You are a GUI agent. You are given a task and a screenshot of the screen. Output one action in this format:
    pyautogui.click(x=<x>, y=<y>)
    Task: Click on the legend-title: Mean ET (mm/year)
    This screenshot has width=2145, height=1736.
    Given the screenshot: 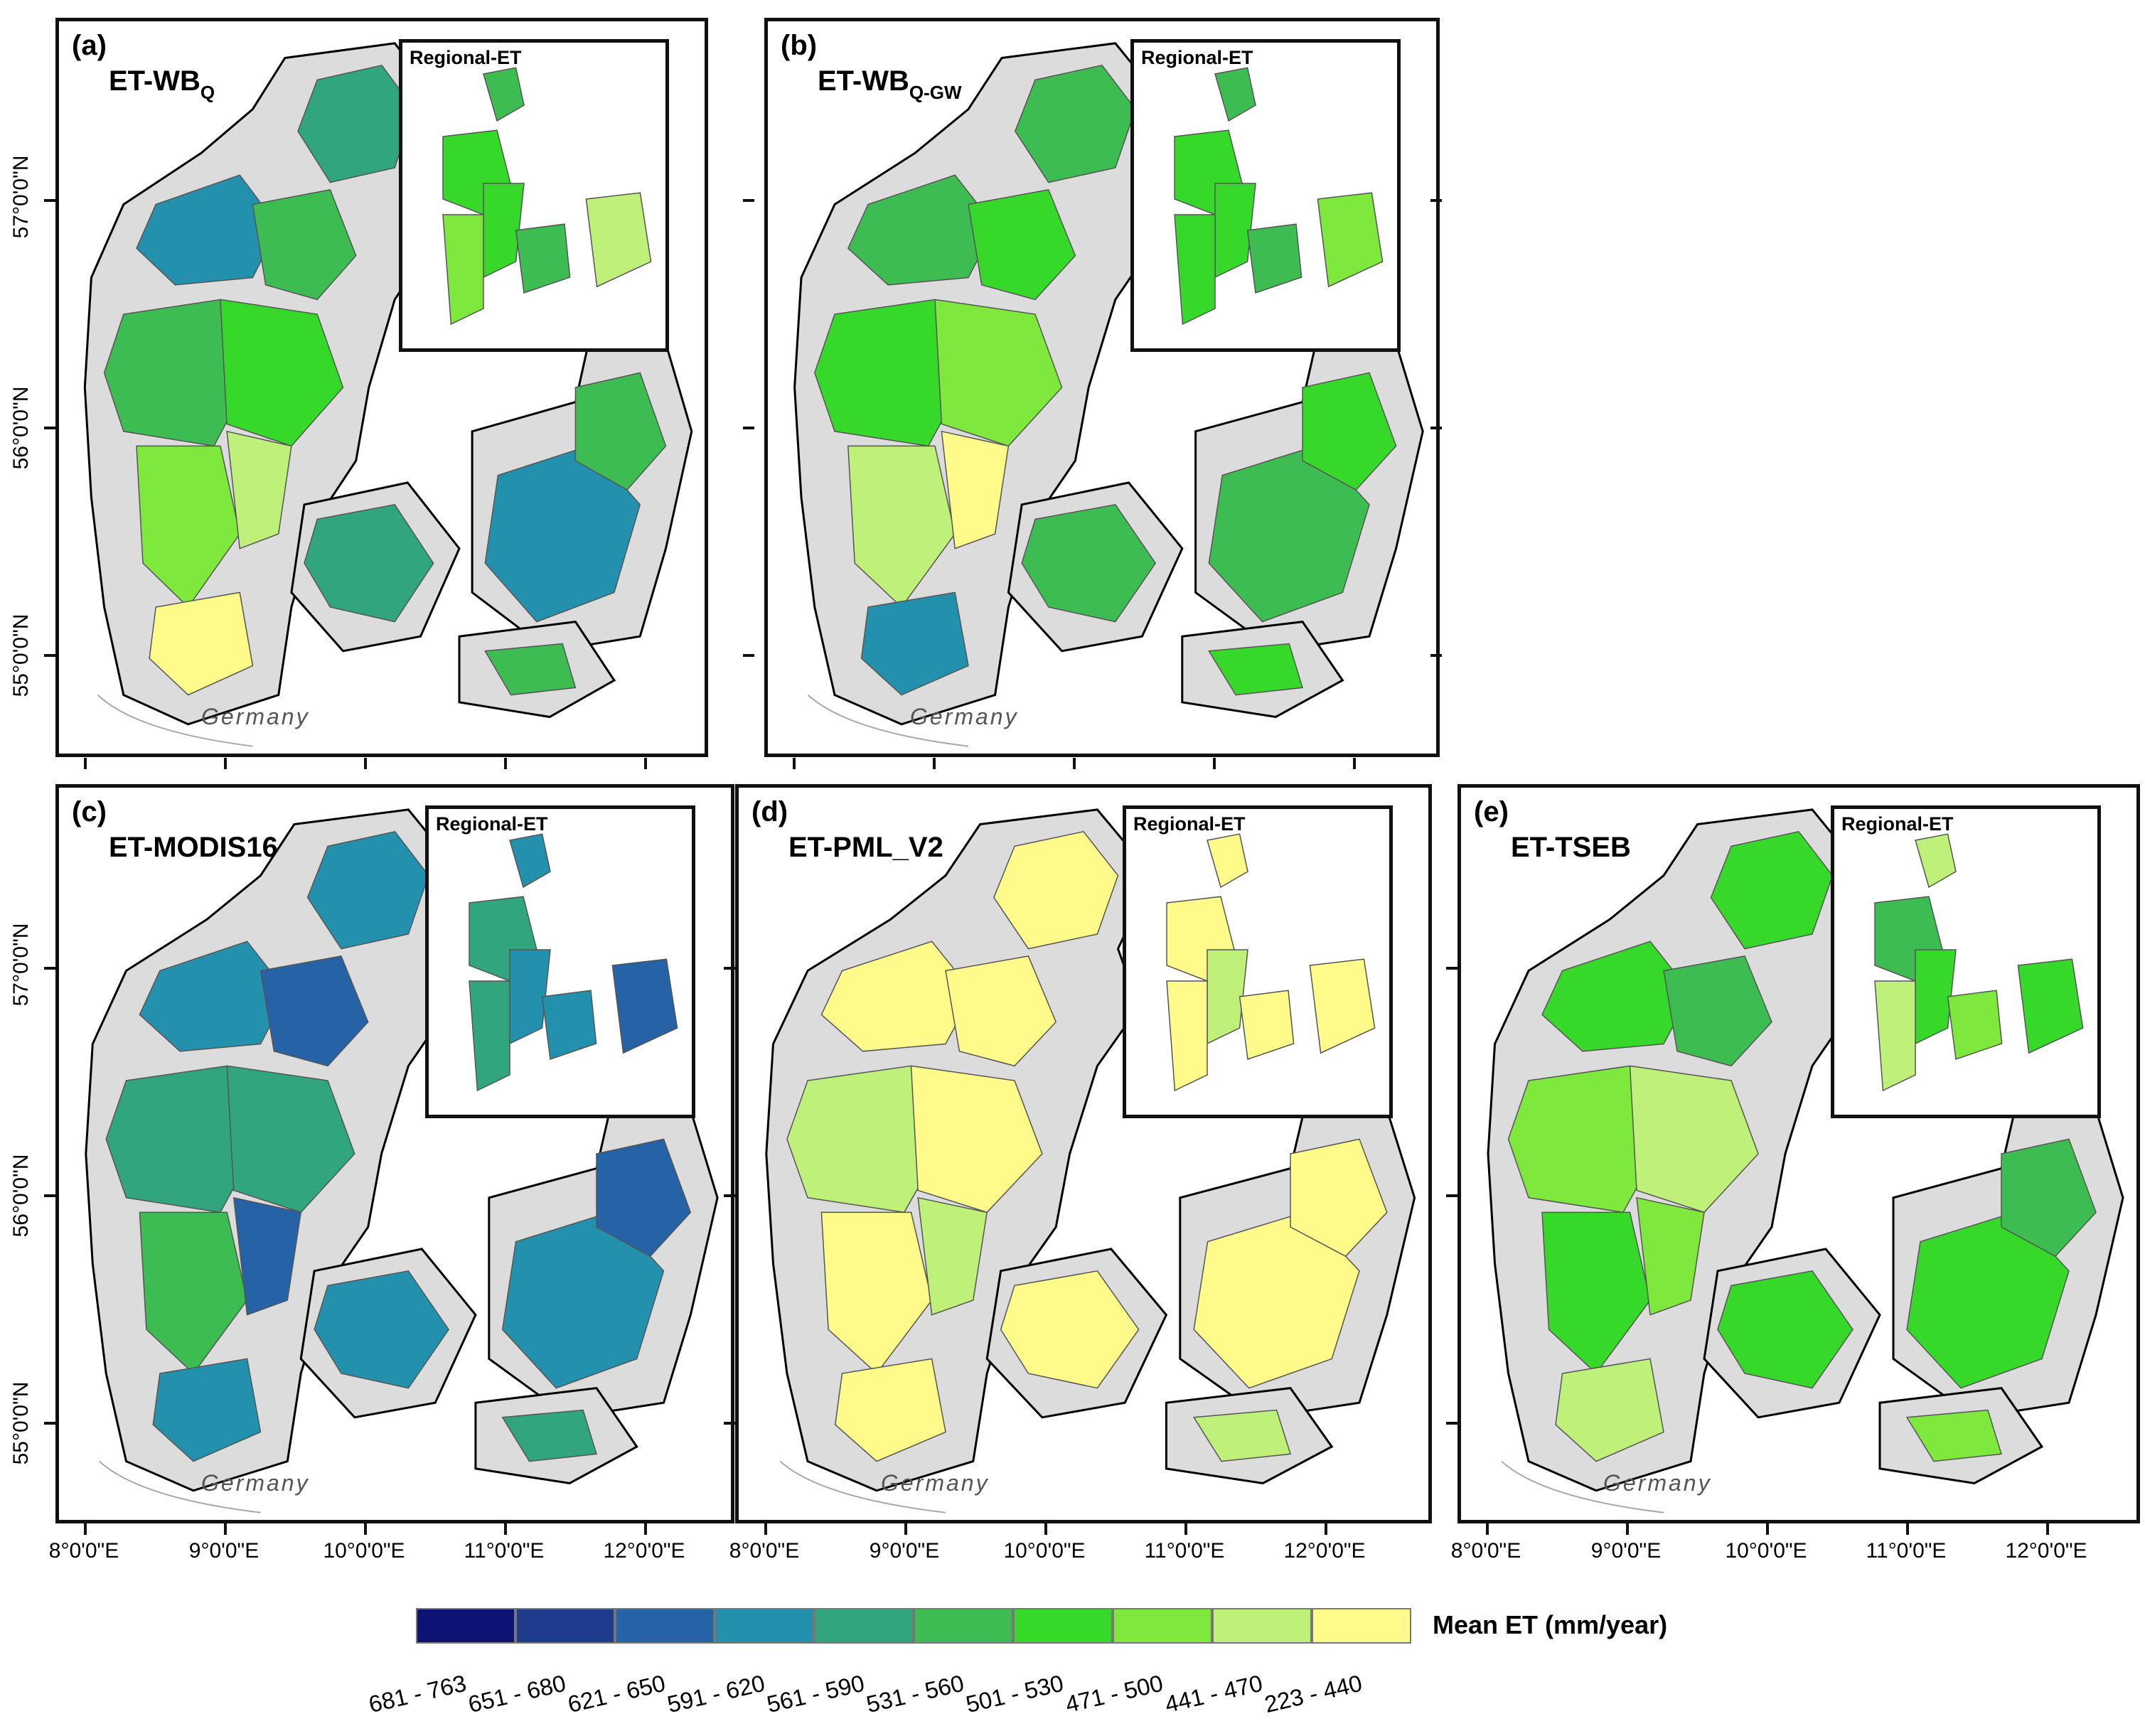 What is the action you would take?
    pyautogui.click(x=1550, y=1624)
    